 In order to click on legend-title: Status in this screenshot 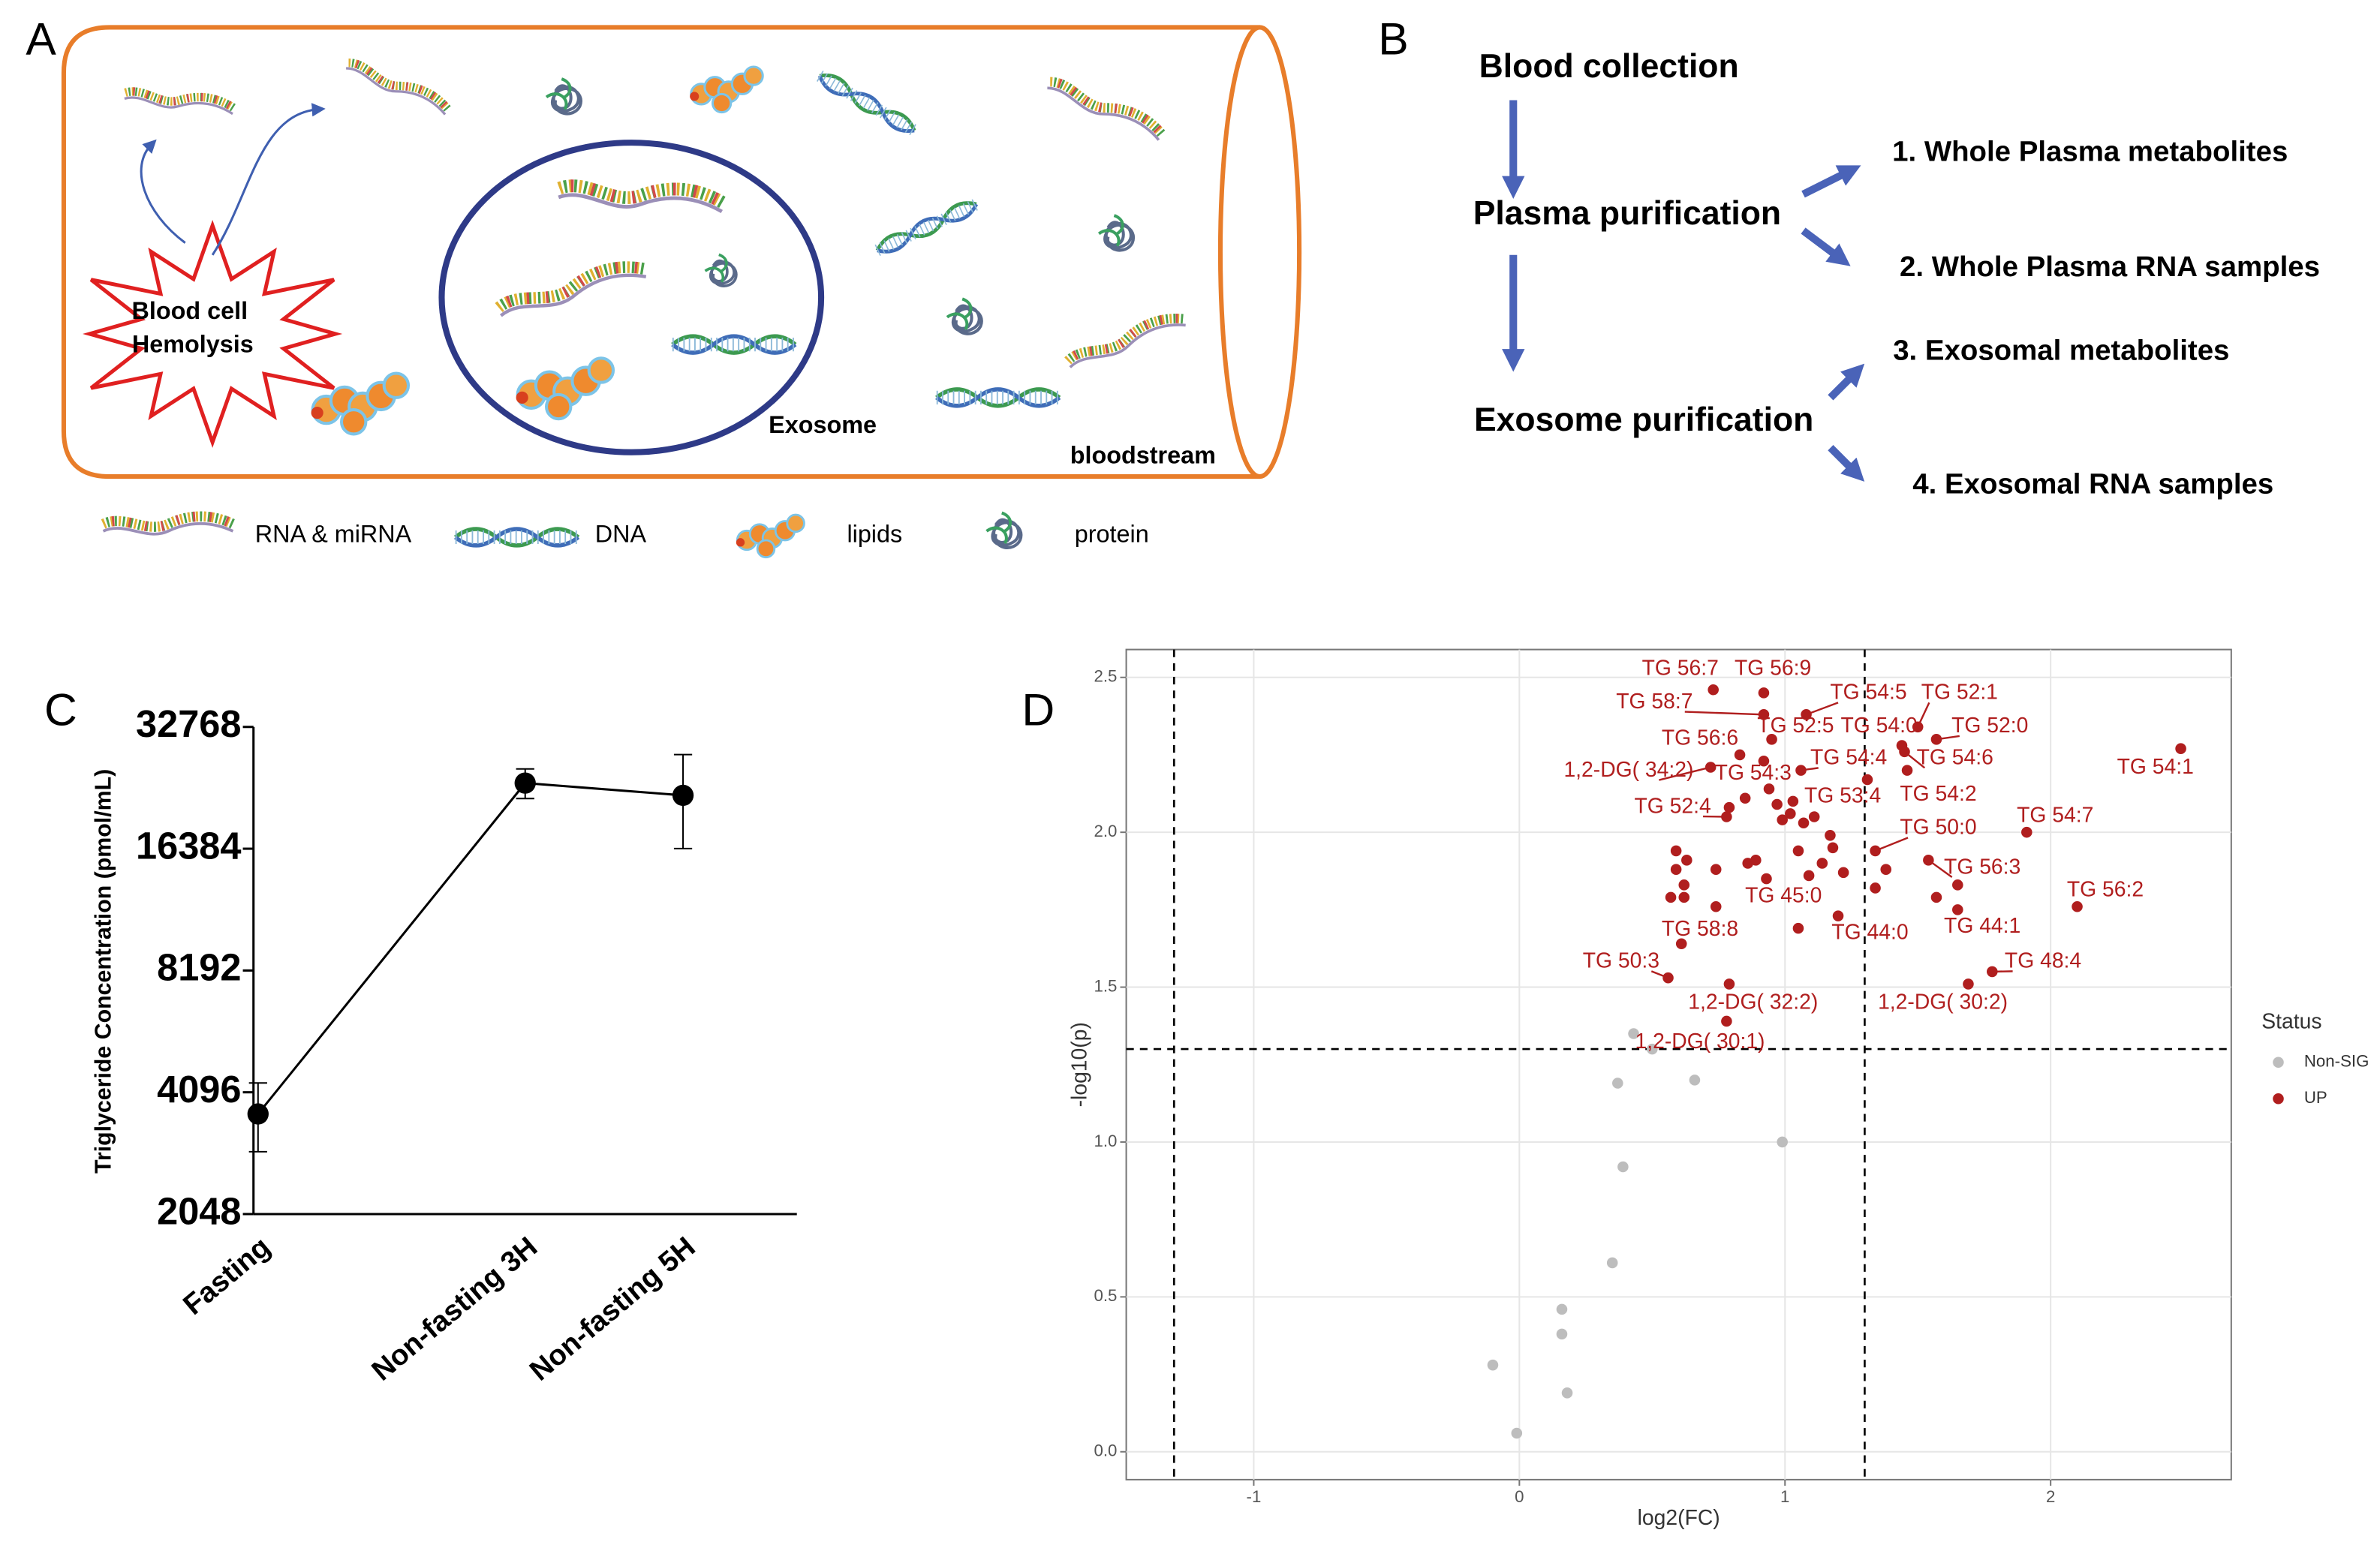, I will do `click(2291, 1021)`.